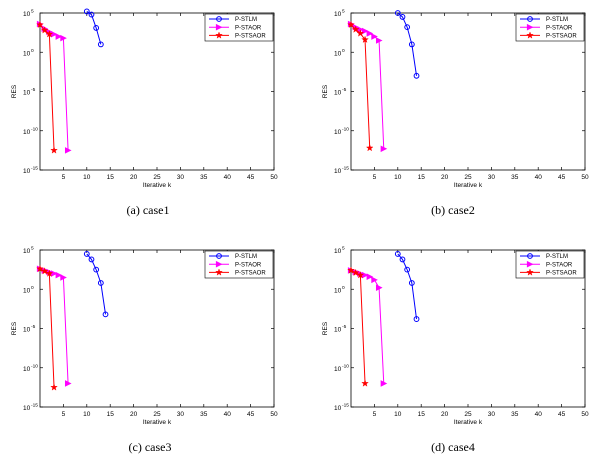 The width and height of the screenshot is (595, 462). I want to click on panel-caption: (d) case4, so click(453, 447).